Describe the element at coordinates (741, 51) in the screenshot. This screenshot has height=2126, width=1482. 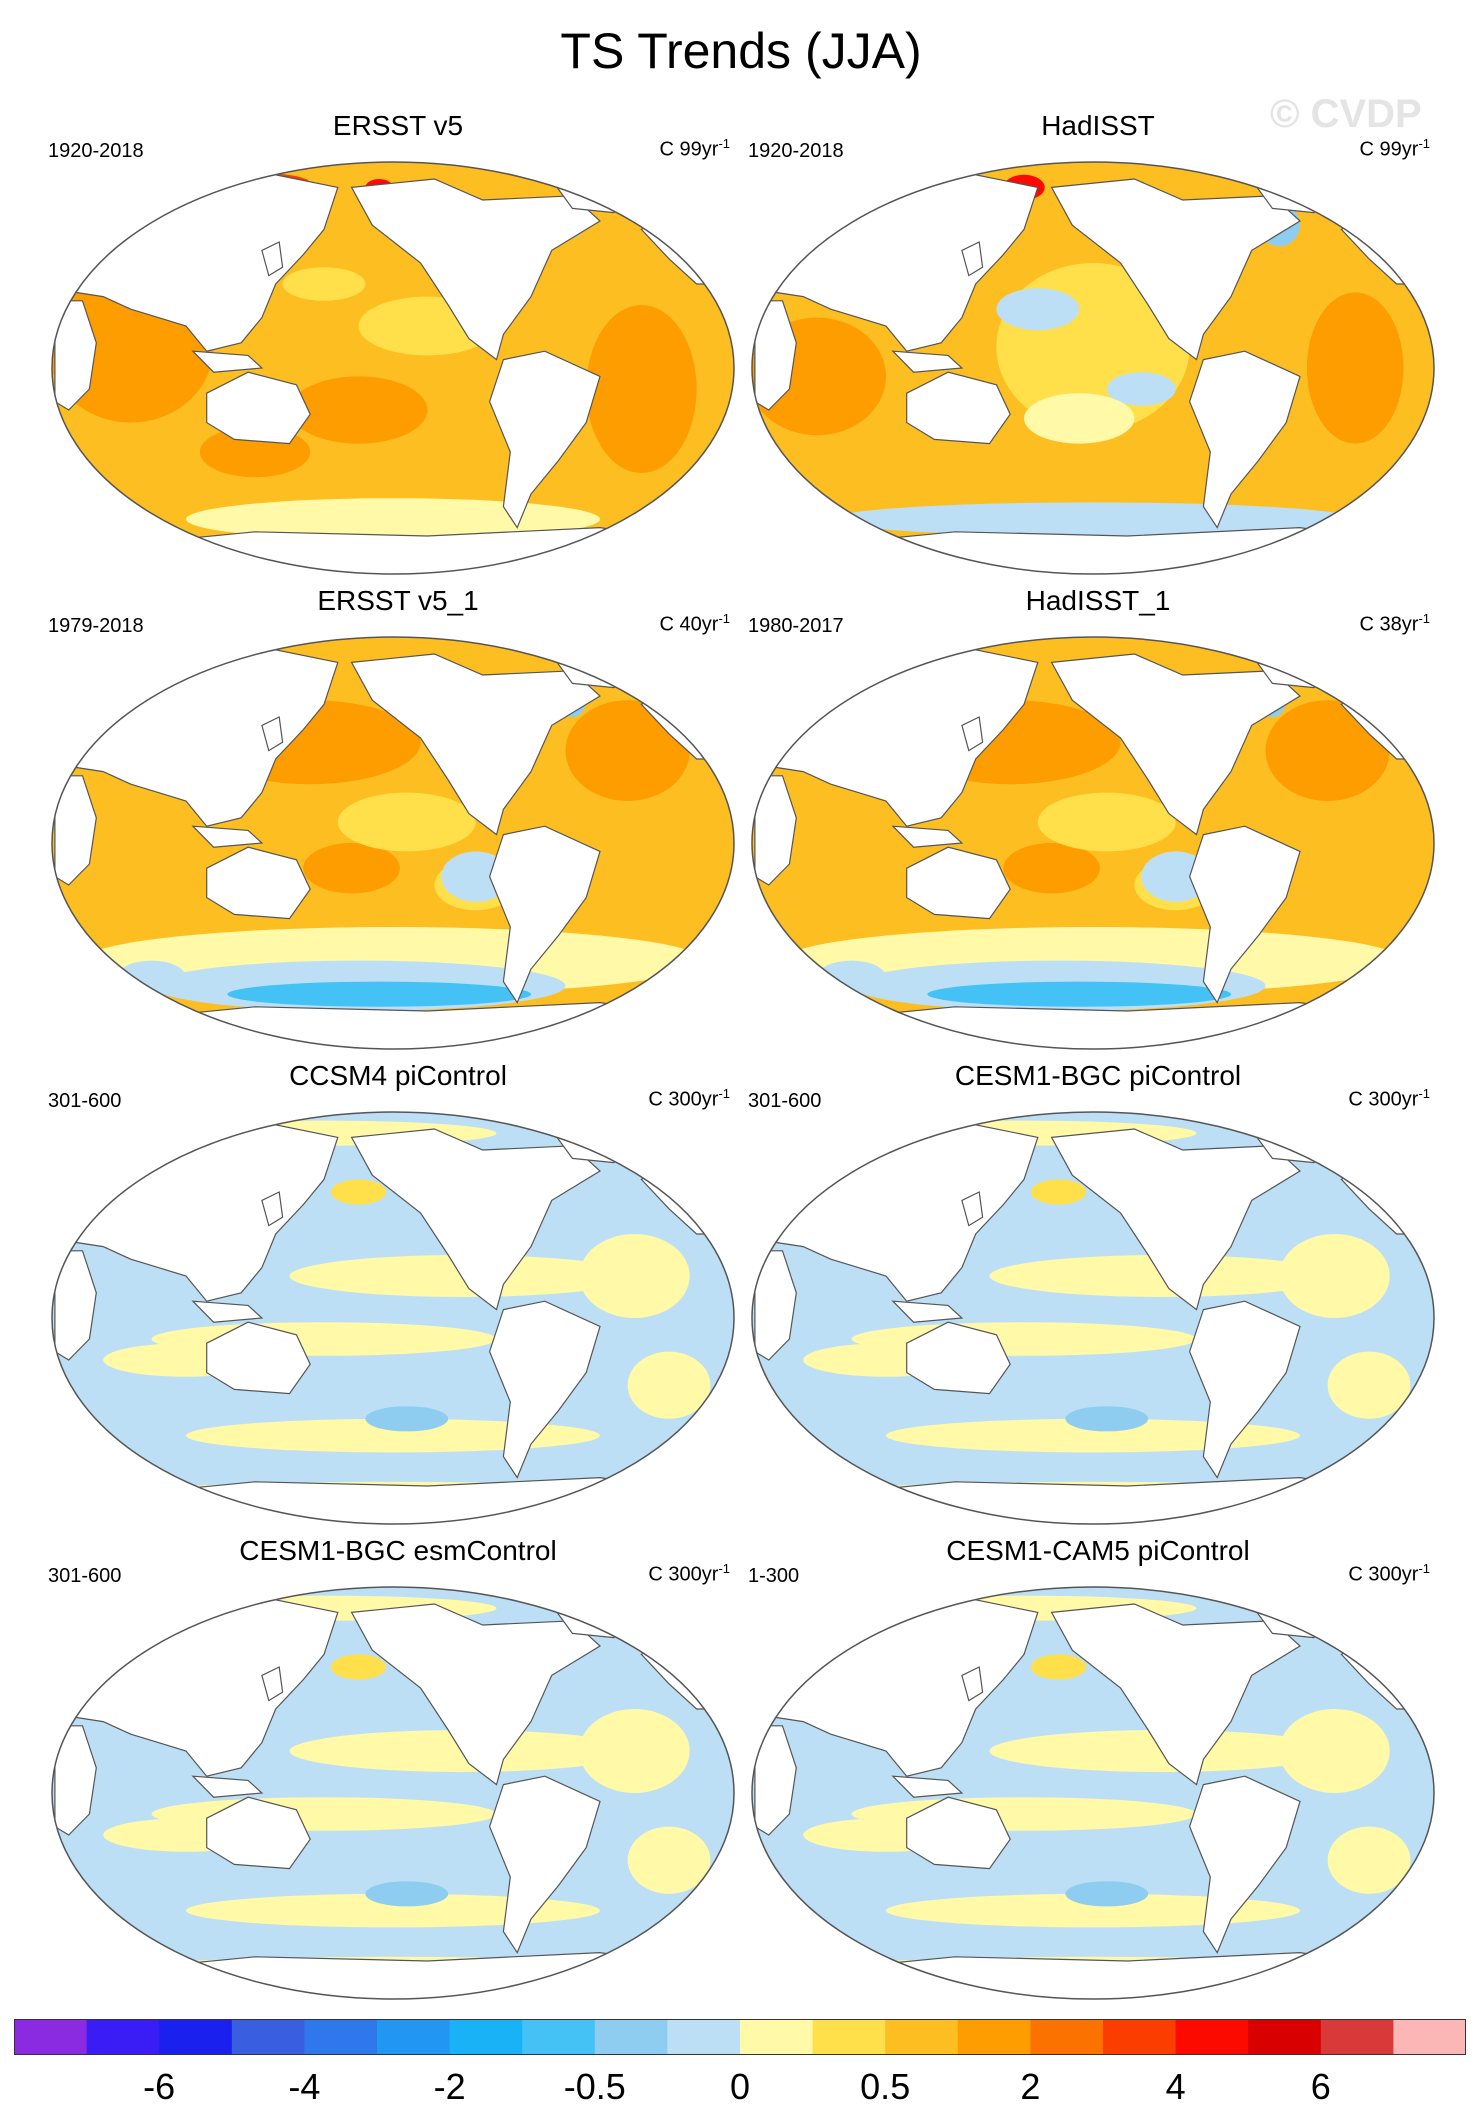
I see `figure-title: TS Trends (JJA)` at that location.